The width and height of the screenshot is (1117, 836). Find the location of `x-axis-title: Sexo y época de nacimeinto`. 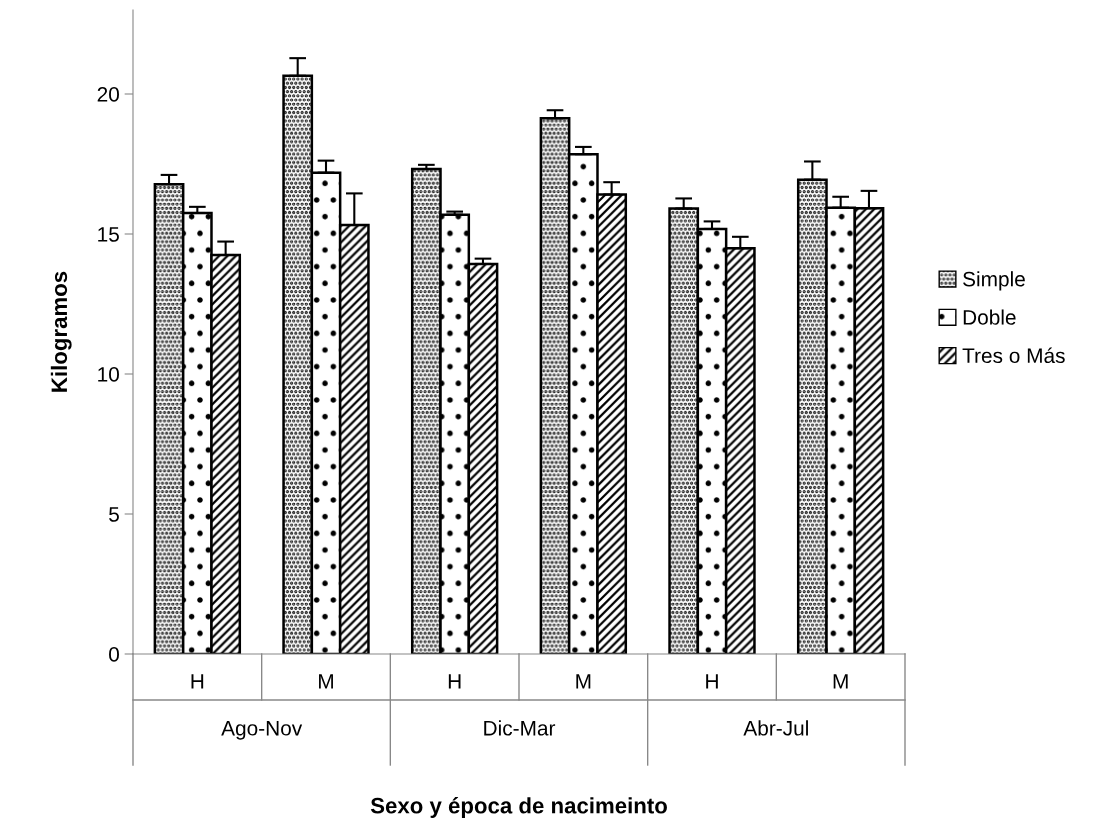

x-axis-title: Sexo y época de nacimeinto is located at coordinates (518, 807).